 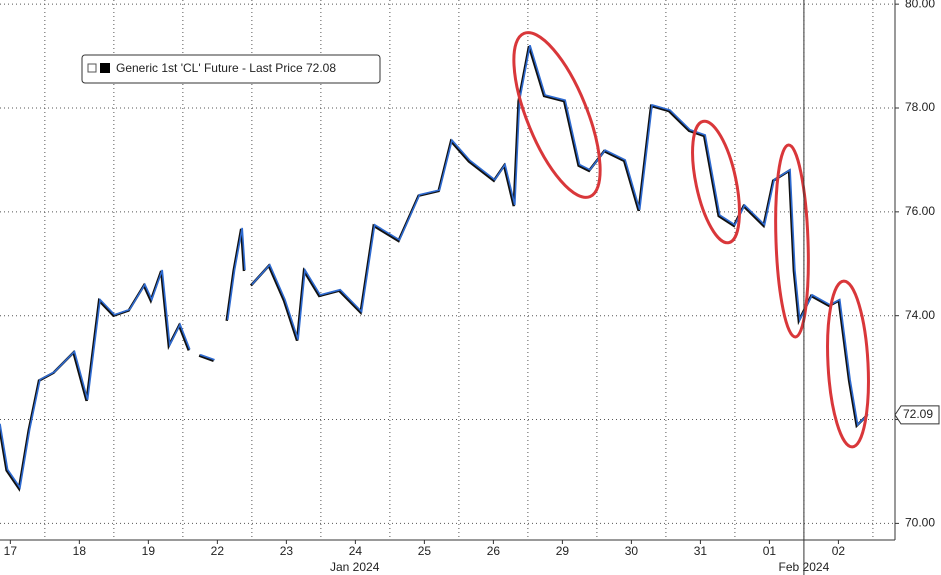 I want to click on x-tick-label: 02, so click(x=839, y=551).